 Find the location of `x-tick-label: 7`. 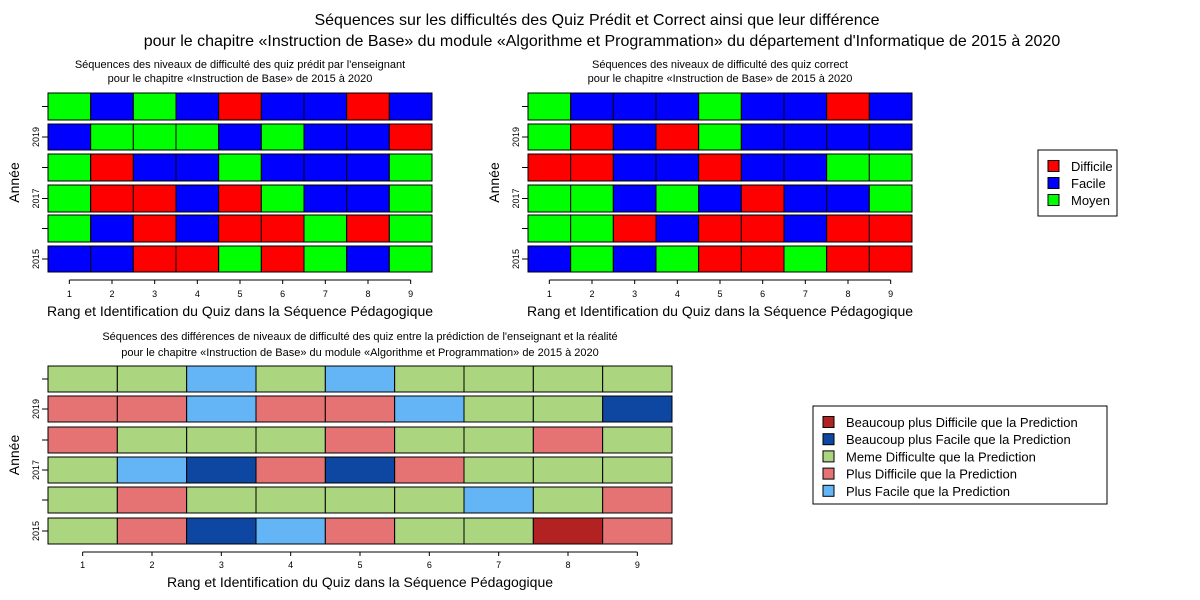

x-tick-label: 7 is located at coordinates (498, 565).